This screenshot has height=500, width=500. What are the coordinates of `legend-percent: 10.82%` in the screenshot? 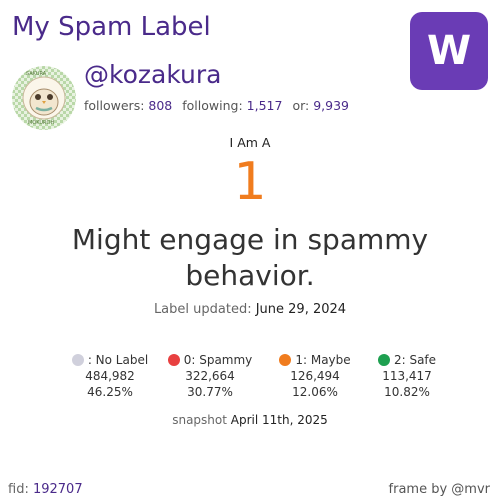 It's located at (407, 392).